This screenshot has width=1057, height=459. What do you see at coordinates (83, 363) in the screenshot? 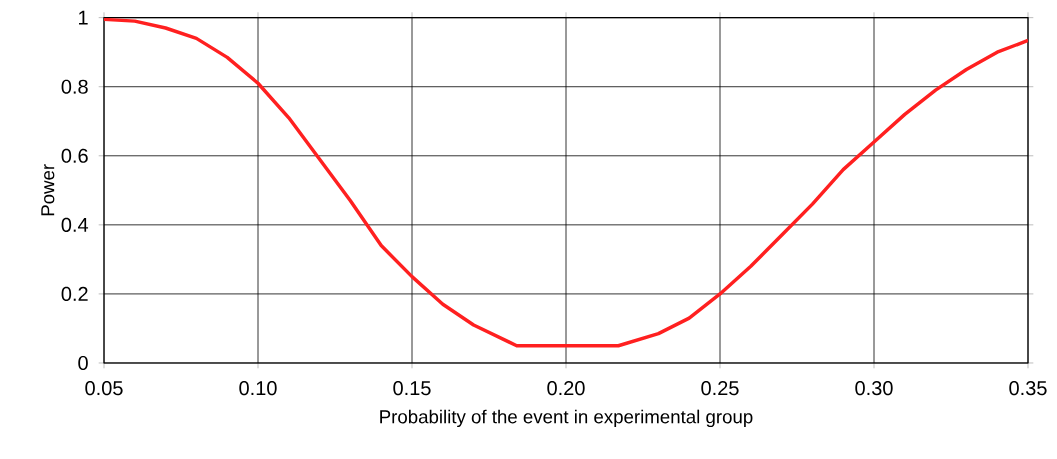
I see `y-tick-label: 0` at bounding box center [83, 363].